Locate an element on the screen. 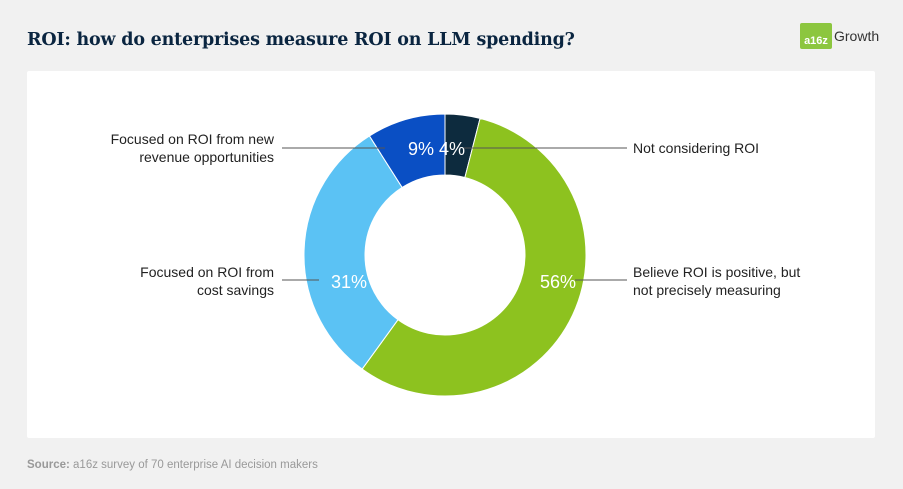 The width and height of the screenshot is (903, 489). label-line: cost savings is located at coordinates (235, 290).